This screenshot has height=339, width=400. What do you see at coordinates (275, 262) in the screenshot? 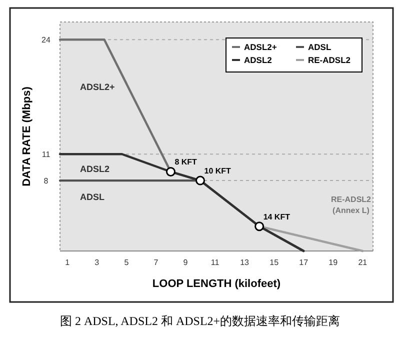
I see `x-tick-label: 15` at bounding box center [275, 262].